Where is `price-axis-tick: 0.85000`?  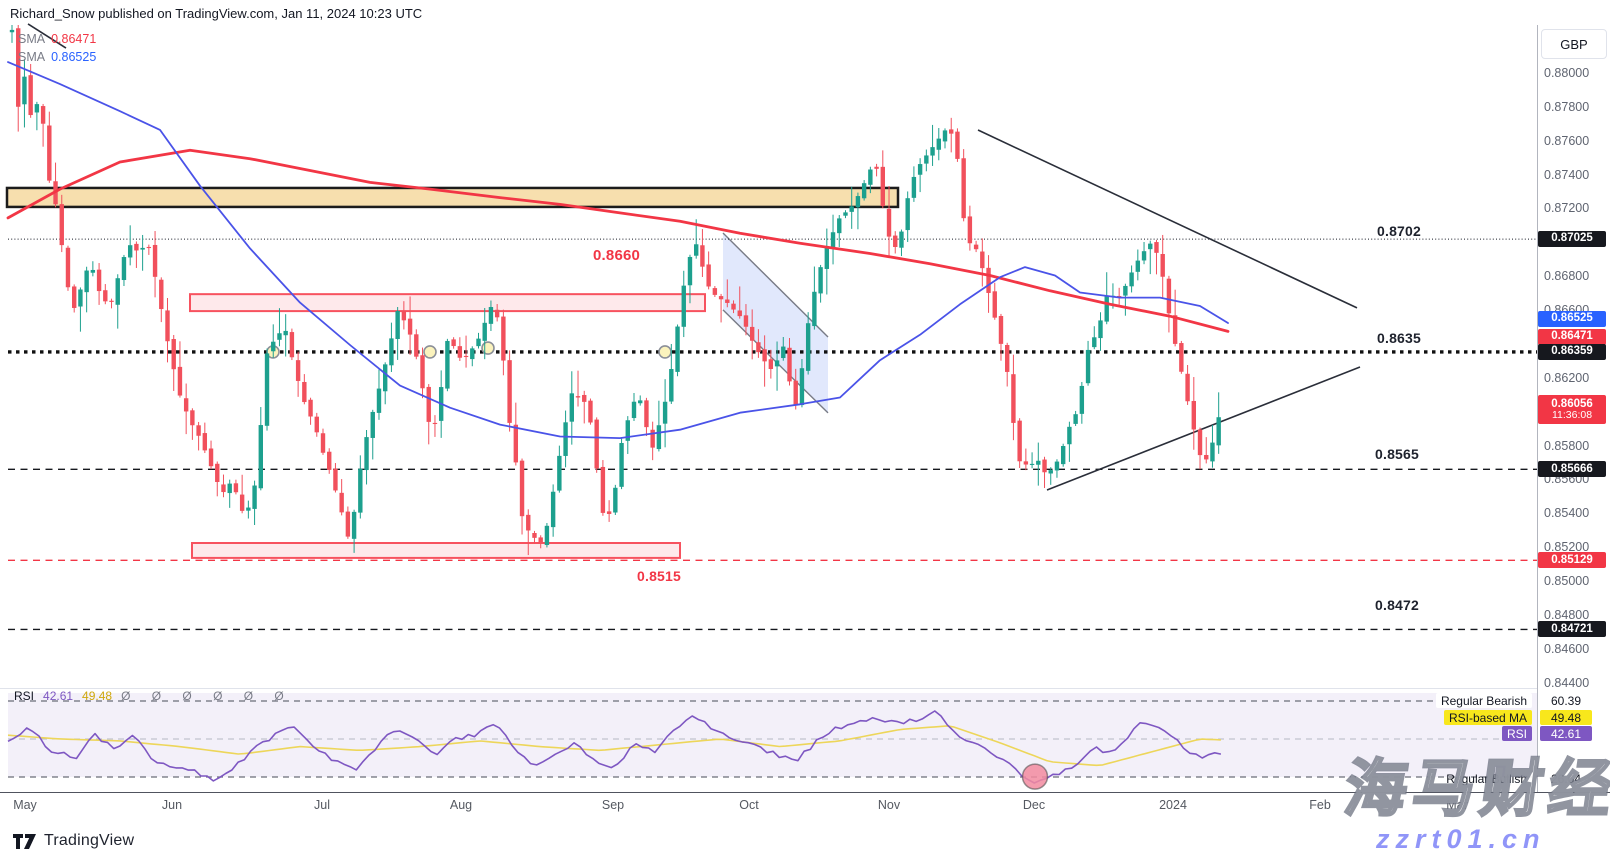 price-axis-tick: 0.85000 is located at coordinates (1567, 581).